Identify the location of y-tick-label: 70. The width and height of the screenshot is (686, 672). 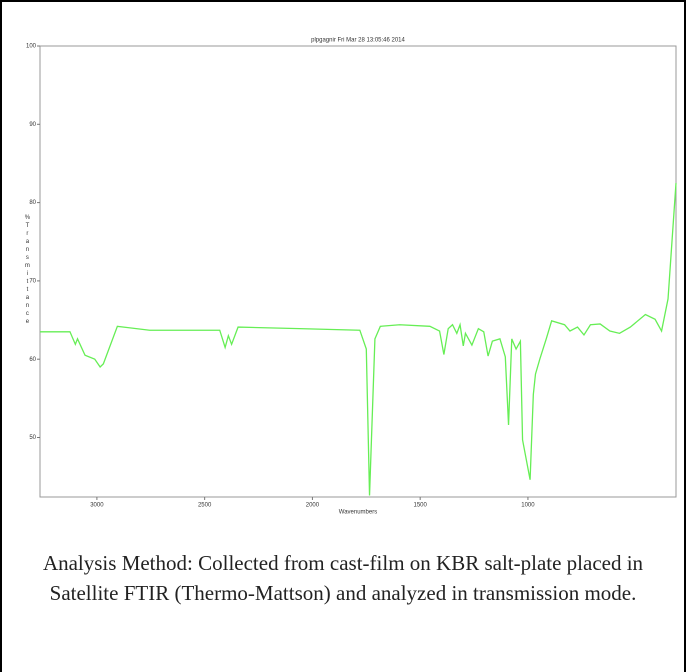
(32, 281).